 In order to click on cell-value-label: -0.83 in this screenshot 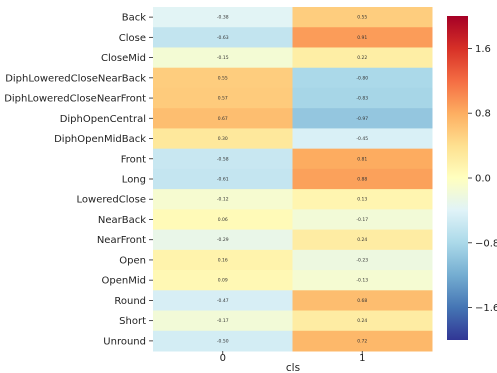, I will do `click(362, 99)`.